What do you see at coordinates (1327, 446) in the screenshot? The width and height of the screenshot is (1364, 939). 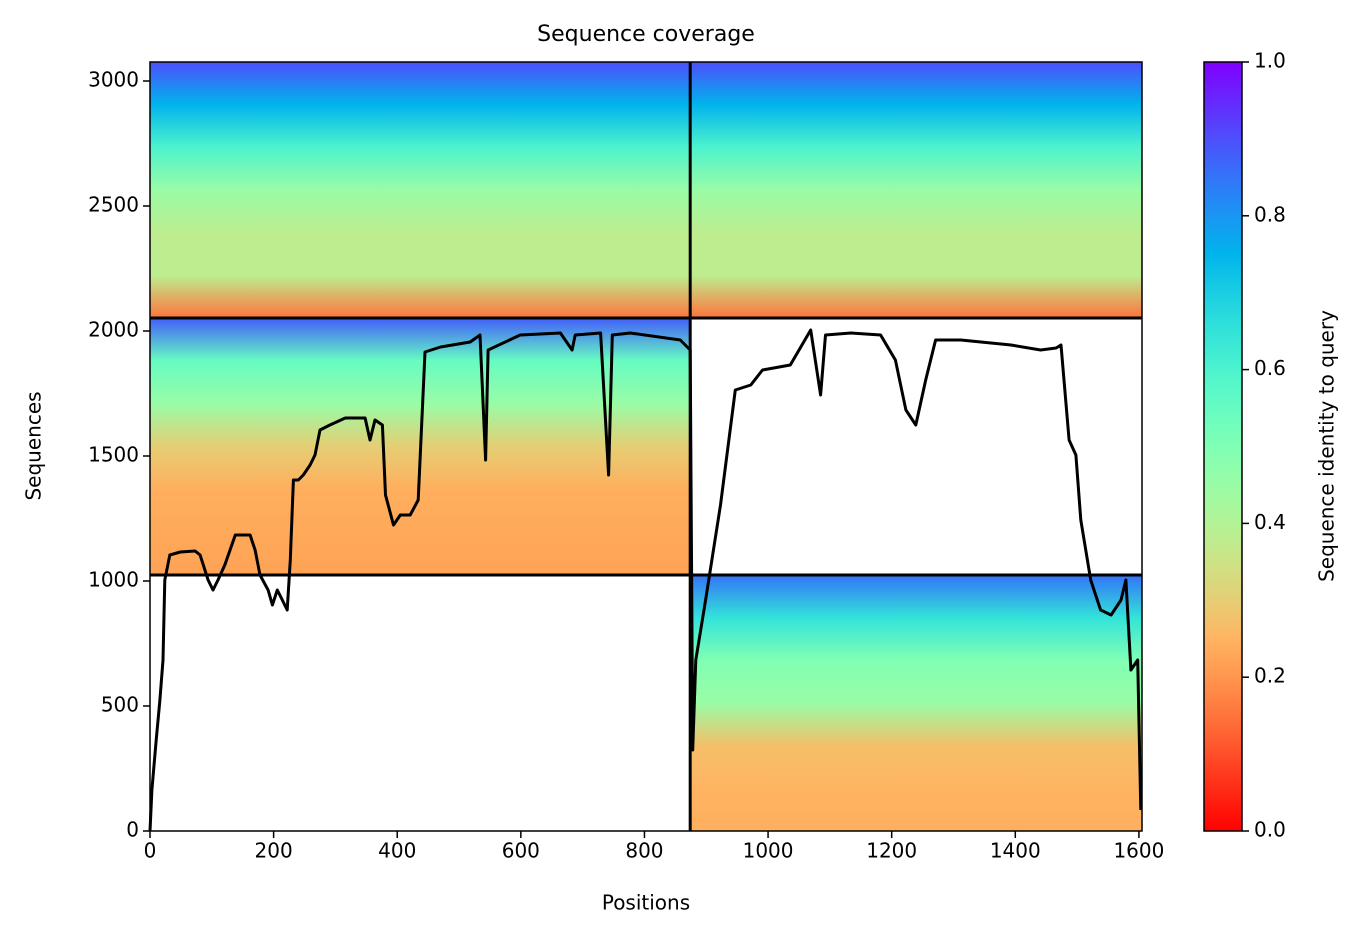 I see `colorbar-label: Sequence identity to query` at bounding box center [1327, 446].